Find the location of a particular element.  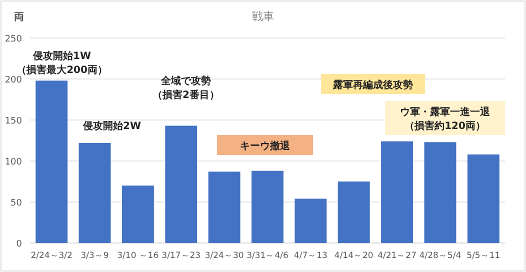

x-tick-label: 3/24～30 is located at coordinates (224, 256).